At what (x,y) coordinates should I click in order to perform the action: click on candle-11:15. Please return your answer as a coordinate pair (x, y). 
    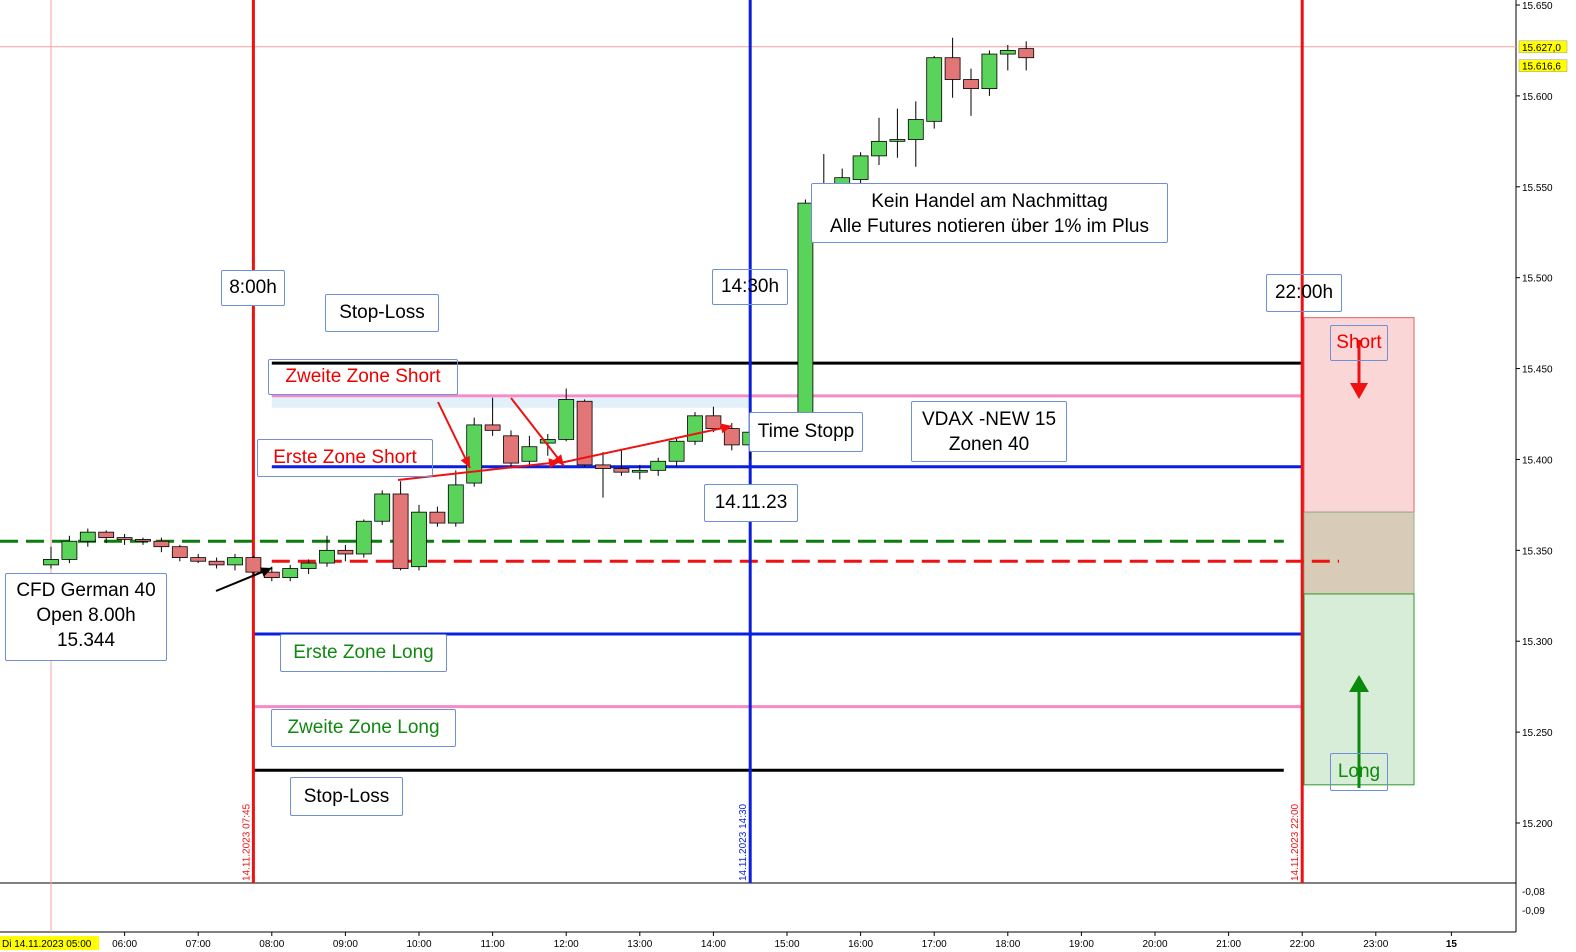
    Looking at the image, I should click on (511, 449).